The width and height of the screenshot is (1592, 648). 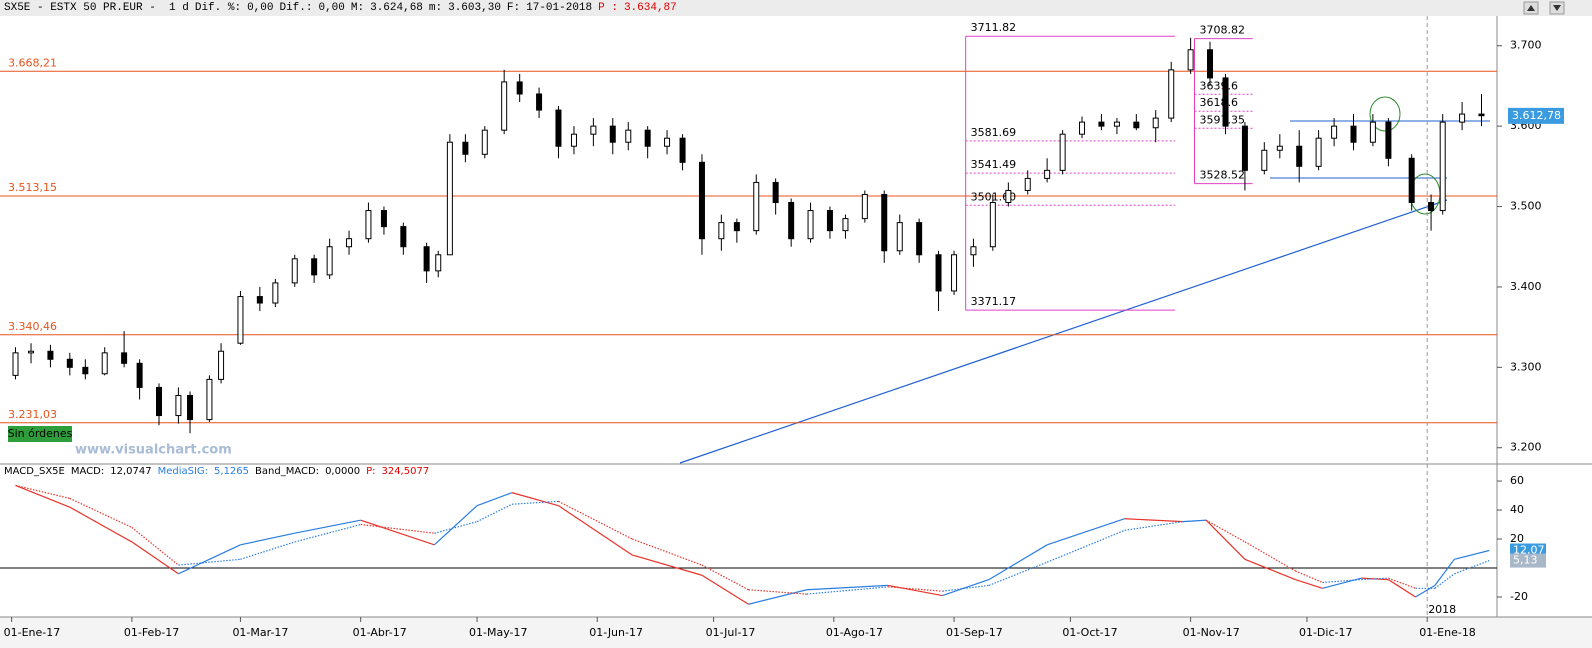 I want to click on field-label: Dif. %:, so click(x=218, y=8).